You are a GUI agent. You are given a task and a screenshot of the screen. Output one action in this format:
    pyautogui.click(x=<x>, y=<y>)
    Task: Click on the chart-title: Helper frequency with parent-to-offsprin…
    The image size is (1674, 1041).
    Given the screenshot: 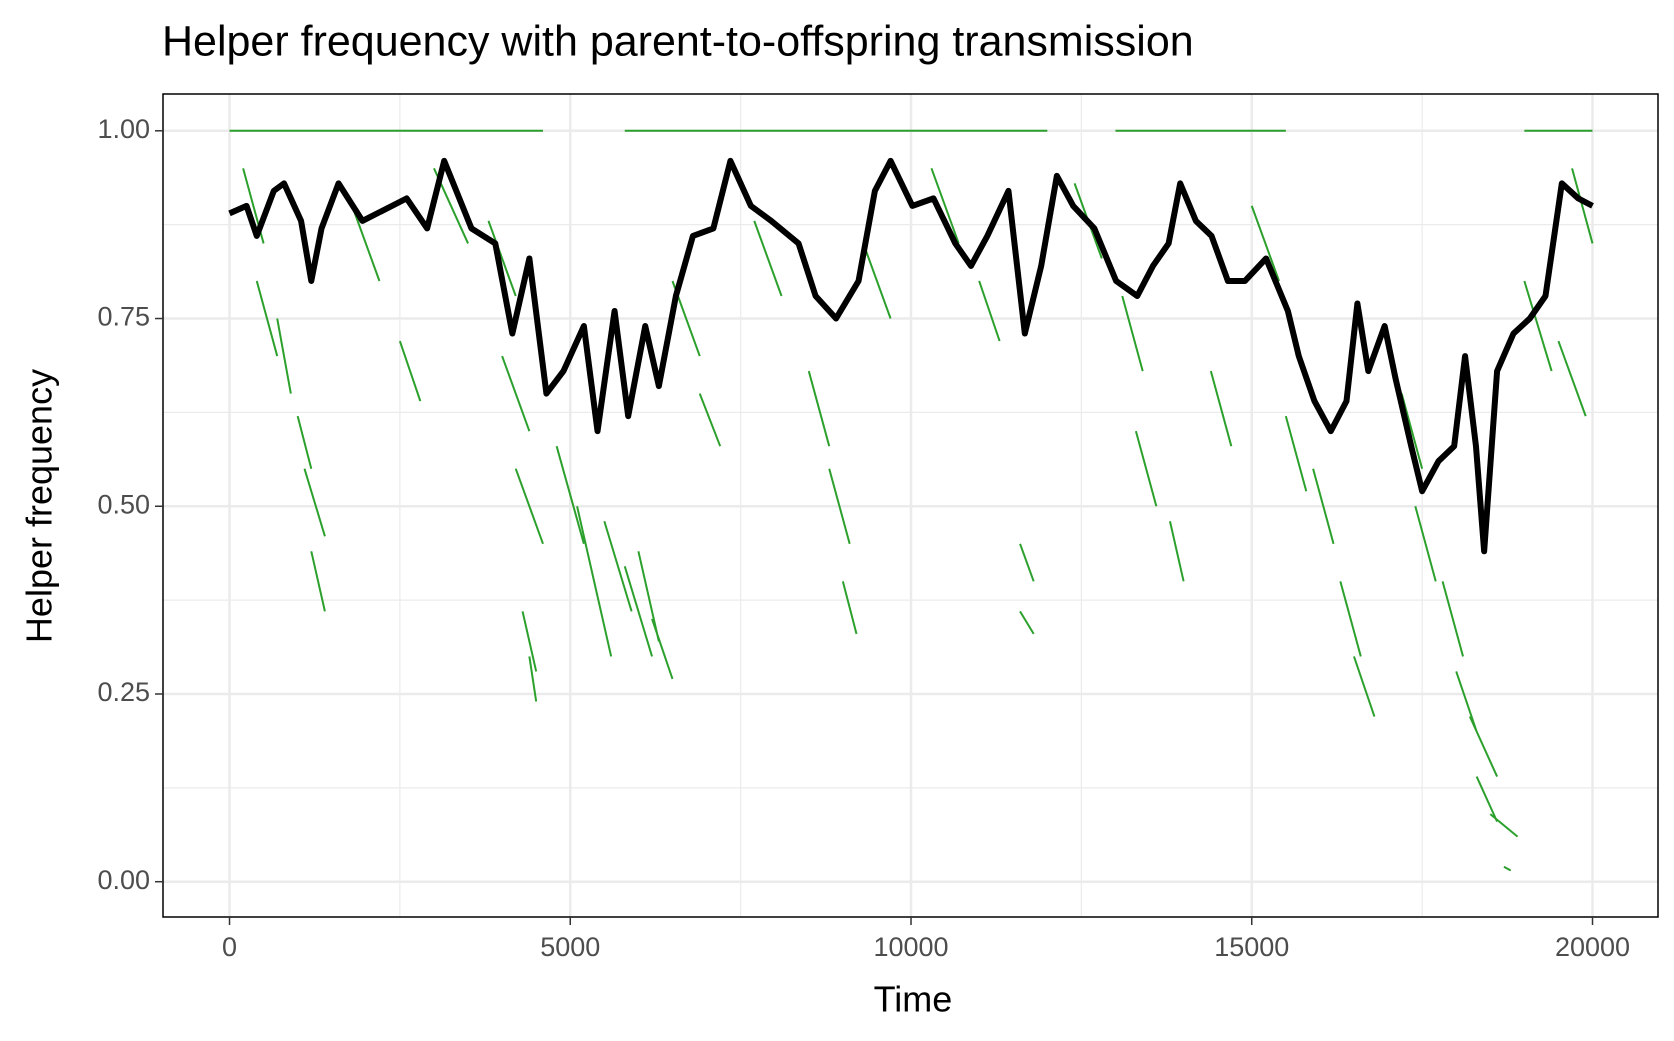 What is the action you would take?
    pyautogui.click(x=678, y=41)
    